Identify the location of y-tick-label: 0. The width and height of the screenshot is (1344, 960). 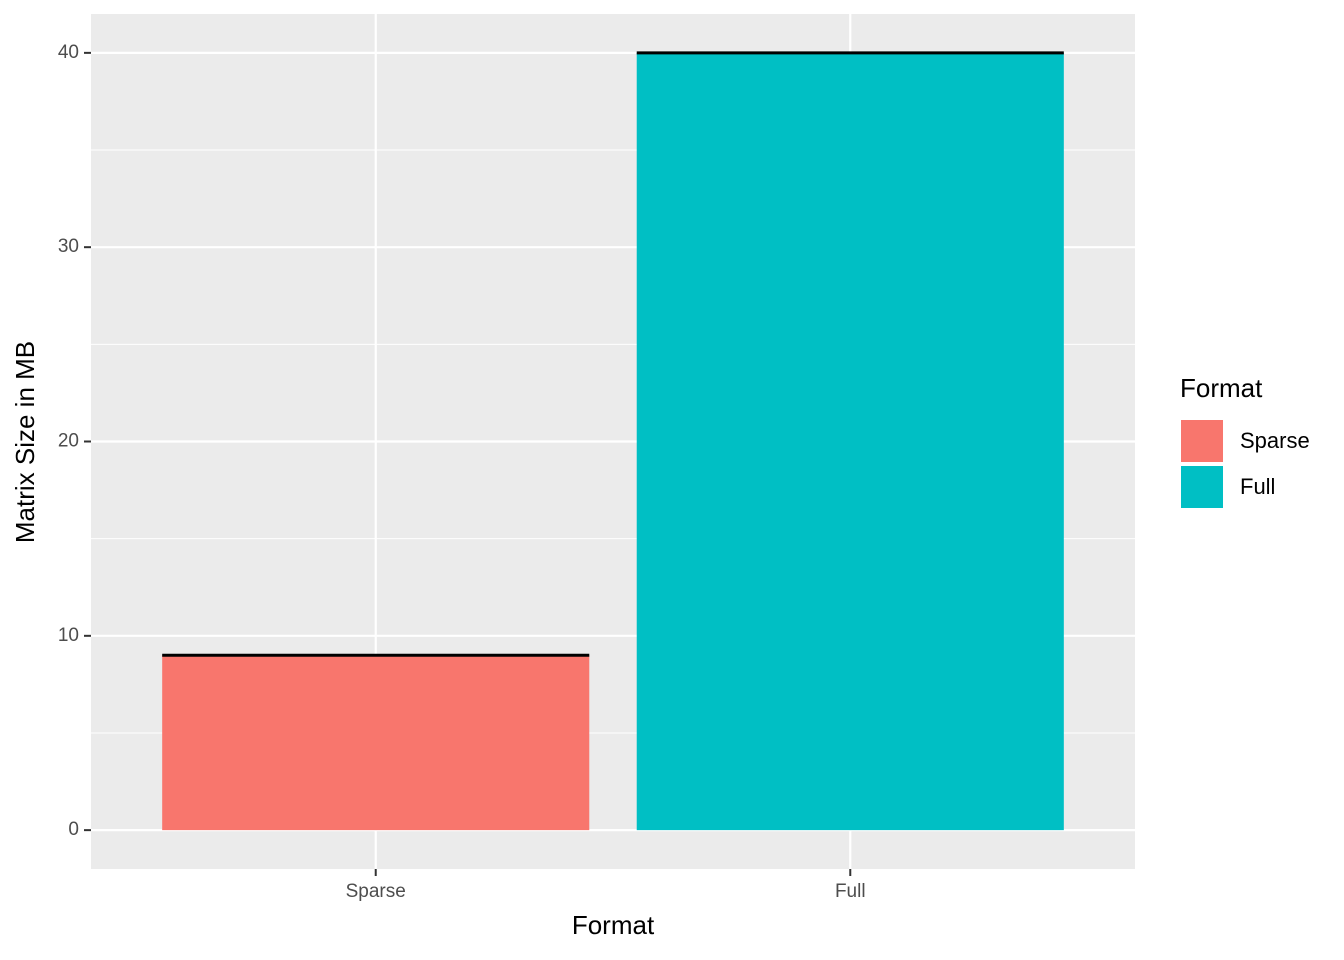
(73, 829).